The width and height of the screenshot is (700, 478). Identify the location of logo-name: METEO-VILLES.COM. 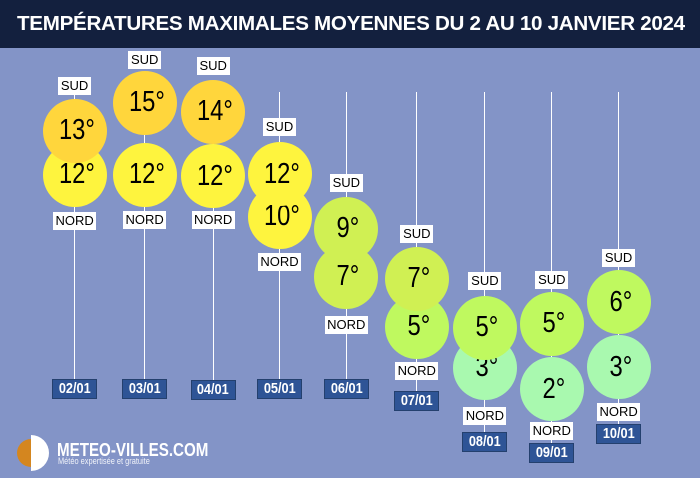
(133, 449).